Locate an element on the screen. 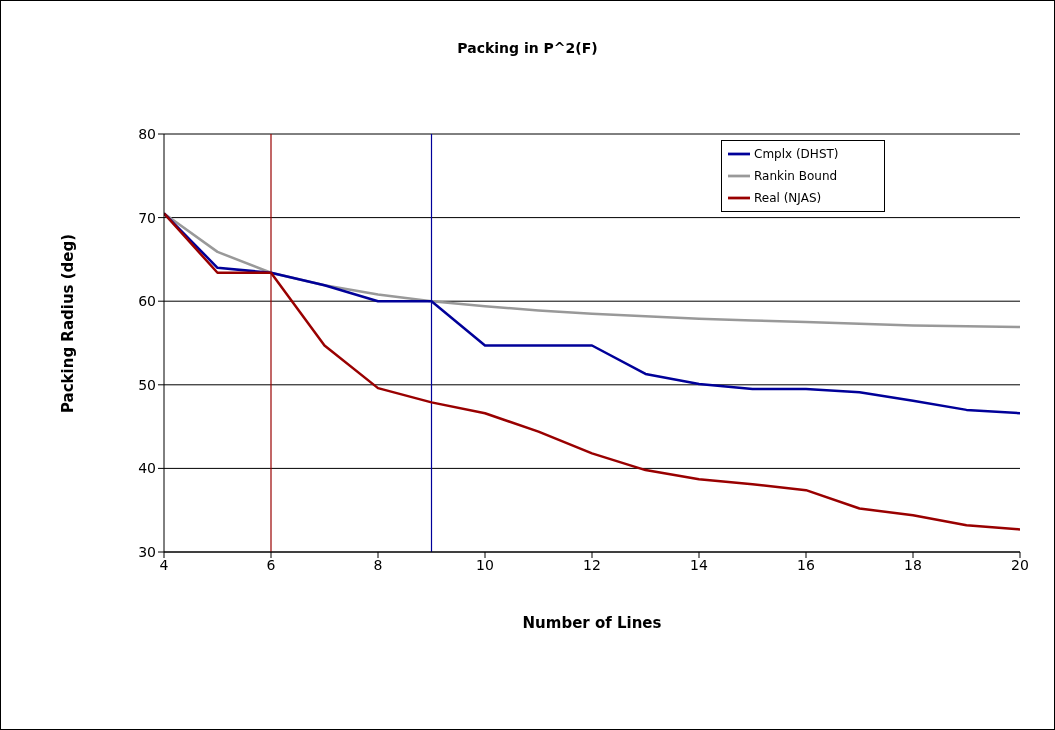 The height and width of the screenshot is (730, 1055). x-tick-label: 16 is located at coordinates (806, 564).